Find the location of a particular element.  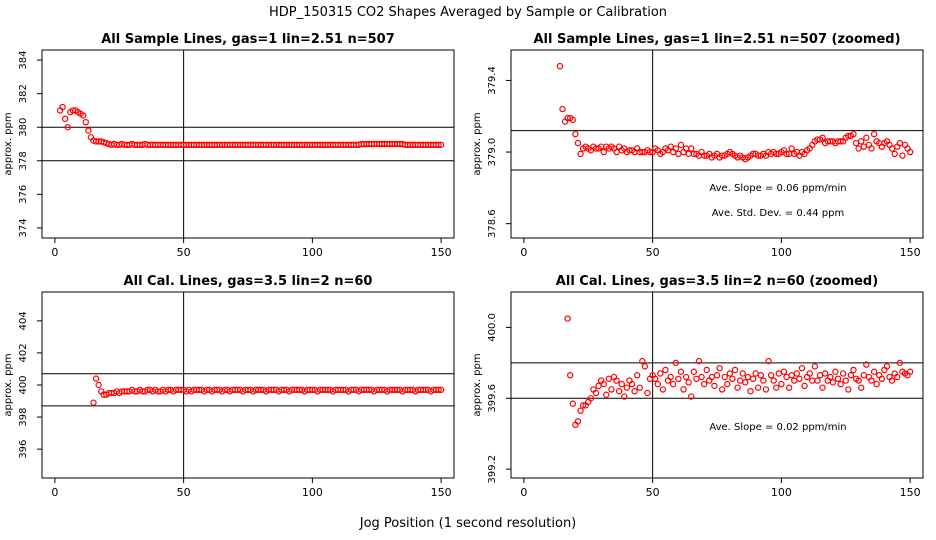

y-tick-label: 379.4 is located at coordinates (492, 80).